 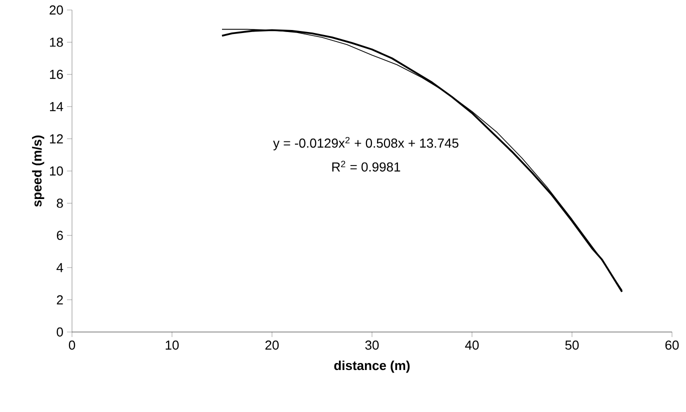 What do you see at coordinates (56, 74) in the screenshot?
I see `y-tick-label: 16` at bounding box center [56, 74].